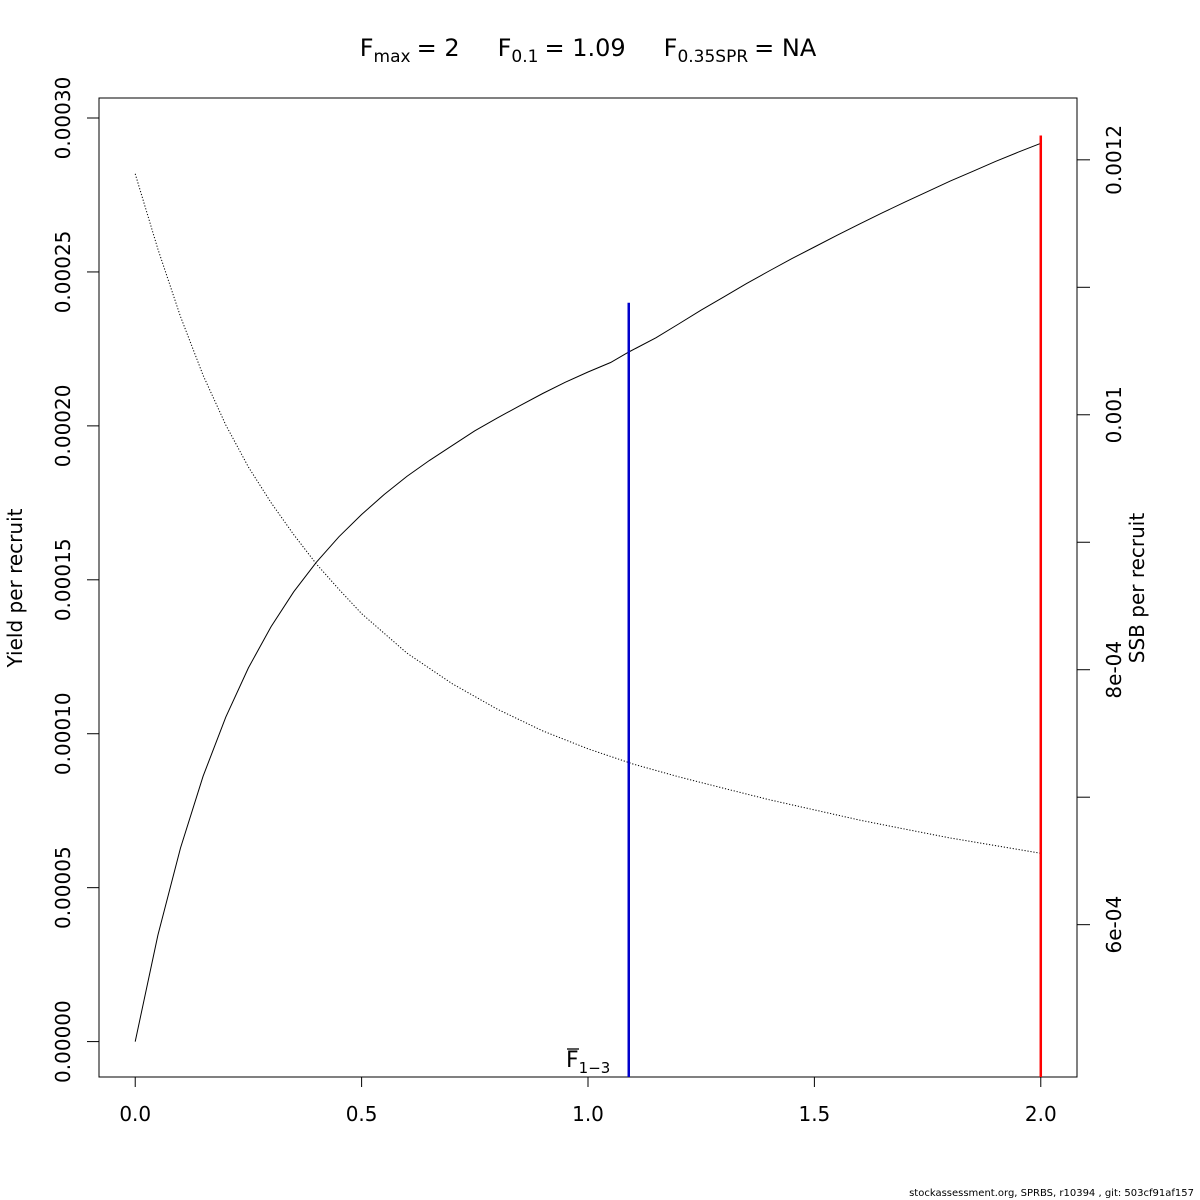  I want to click on x-tick-label: 1.5, so click(814, 1114).